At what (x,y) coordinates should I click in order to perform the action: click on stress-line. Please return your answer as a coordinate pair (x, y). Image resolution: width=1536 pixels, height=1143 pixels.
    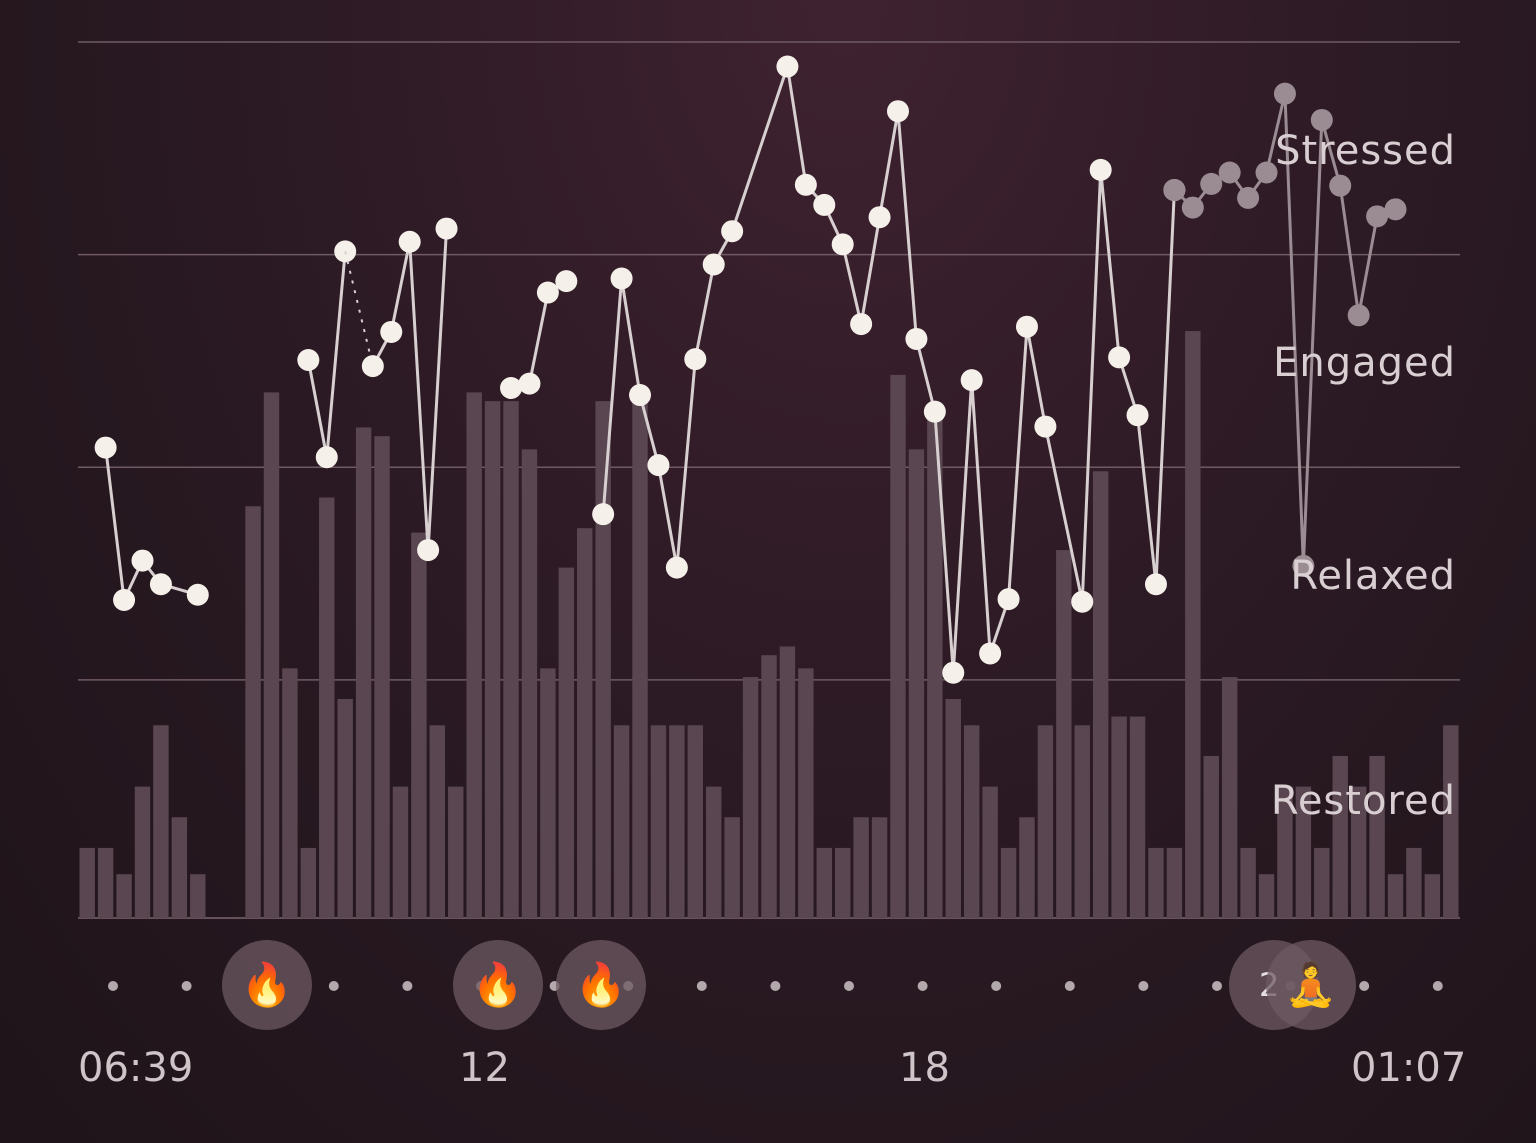
    Looking at the image, I should click on (151, 524).